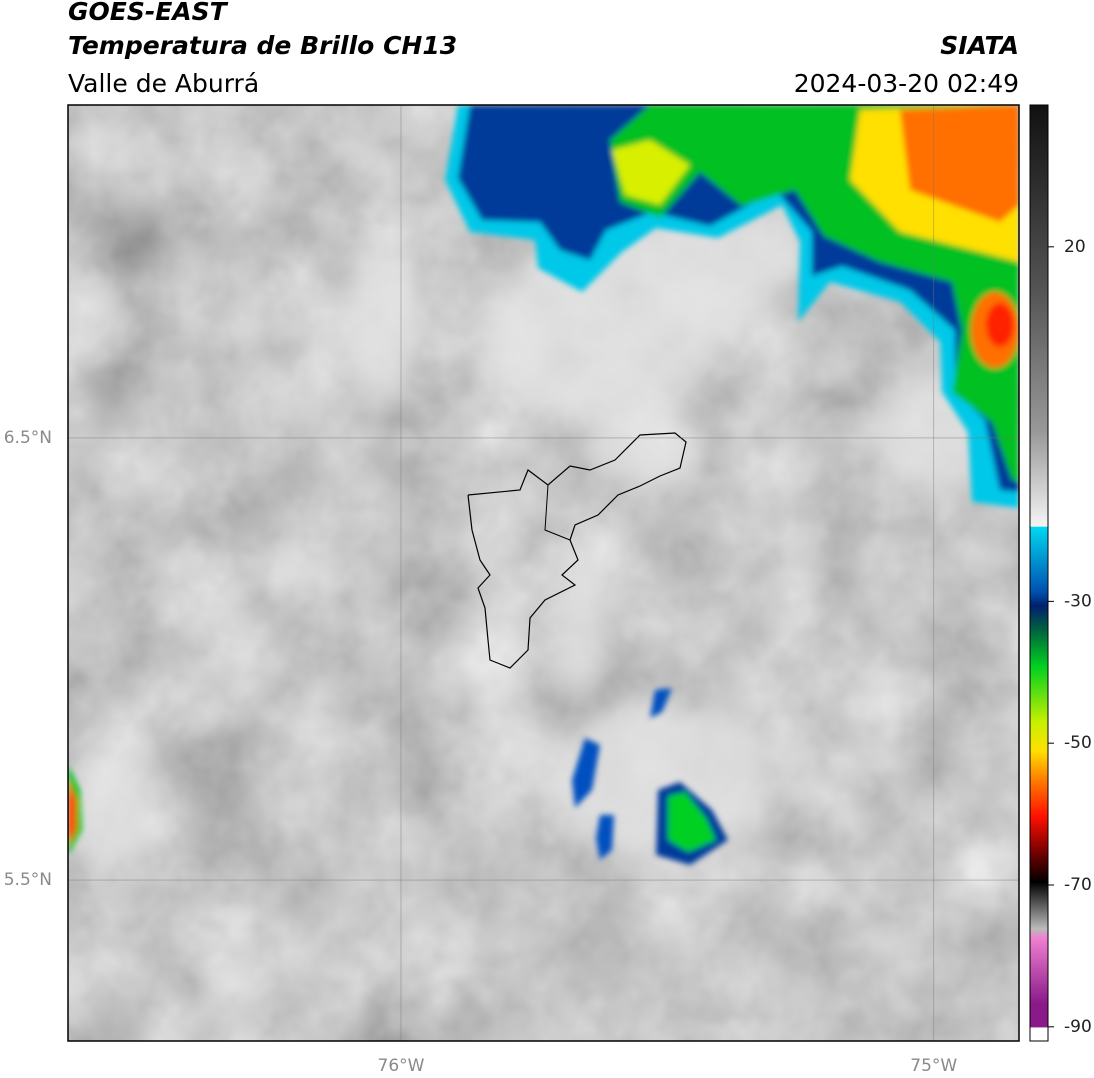 Image resolution: width=1094 pixels, height=1078 pixels. What do you see at coordinates (933, 1066) in the screenshot?
I see `x-tick-label: 75°W` at bounding box center [933, 1066].